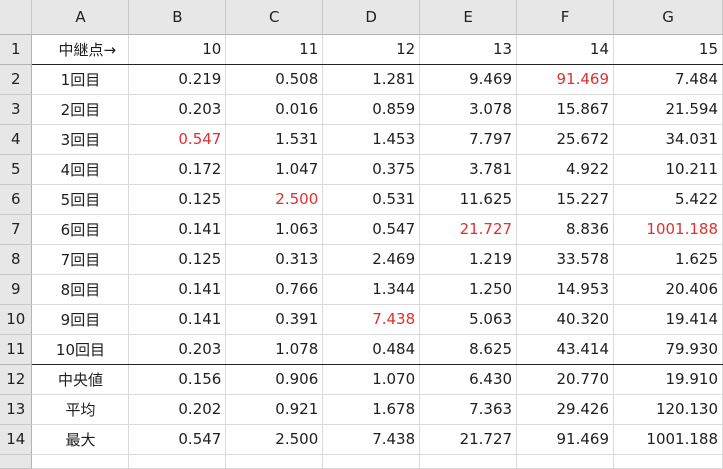 Image resolution: width=723 pixels, height=469 pixels. What do you see at coordinates (468, 79) in the screenshot?
I see `cell-e: 9.469` at bounding box center [468, 79].